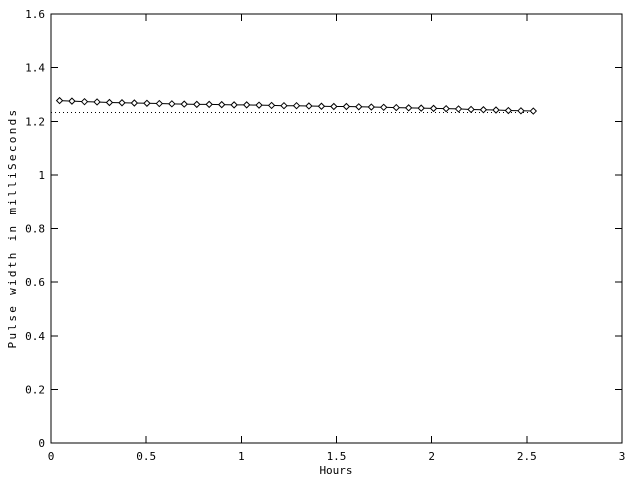  I want to click on x-tick-label: 2.5, so click(527, 456).